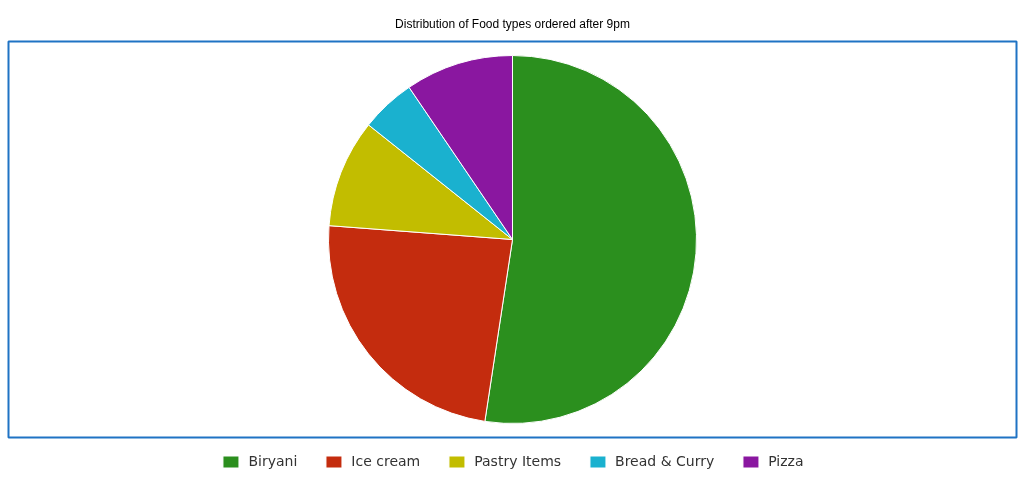 The height and width of the screenshot is (495, 1024). Describe the element at coordinates (518, 461) in the screenshot. I see `legend-label: Pastry Items` at that location.